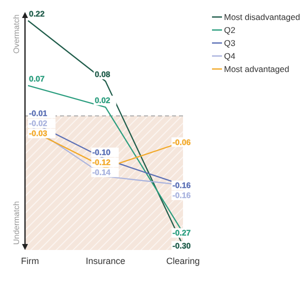  I want to click on legend-label: Most advantaged, so click(257, 69).